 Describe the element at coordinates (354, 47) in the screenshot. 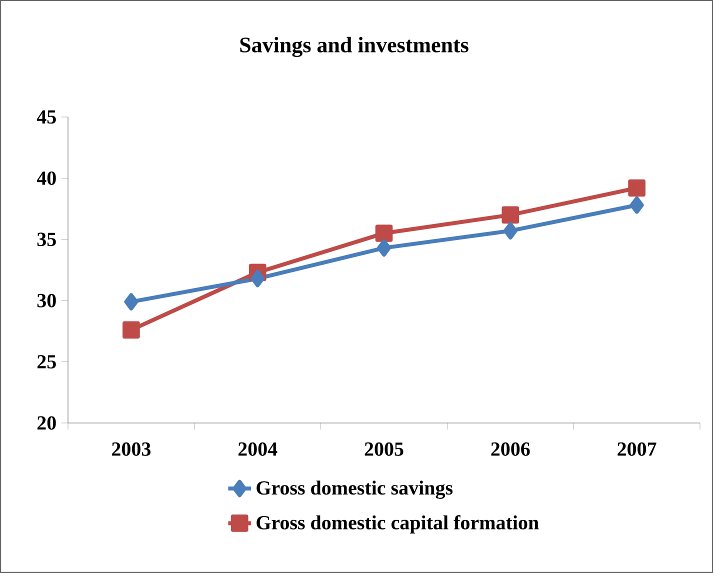

I see `chart-title: Savings and investments` at that location.